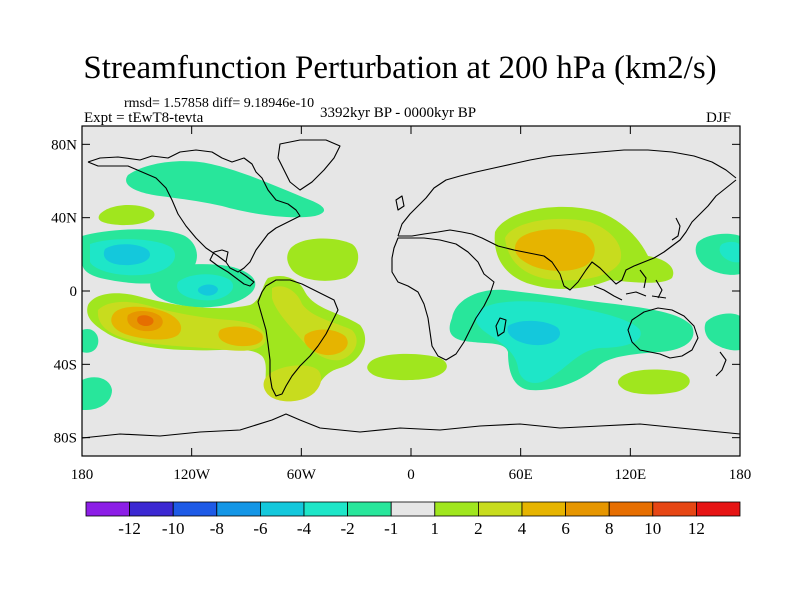 The image size is (800, 600). Describe the element at coordinates (323, 259) in the screenshot. I see `contour-region-central-n-atlantic` at that location.